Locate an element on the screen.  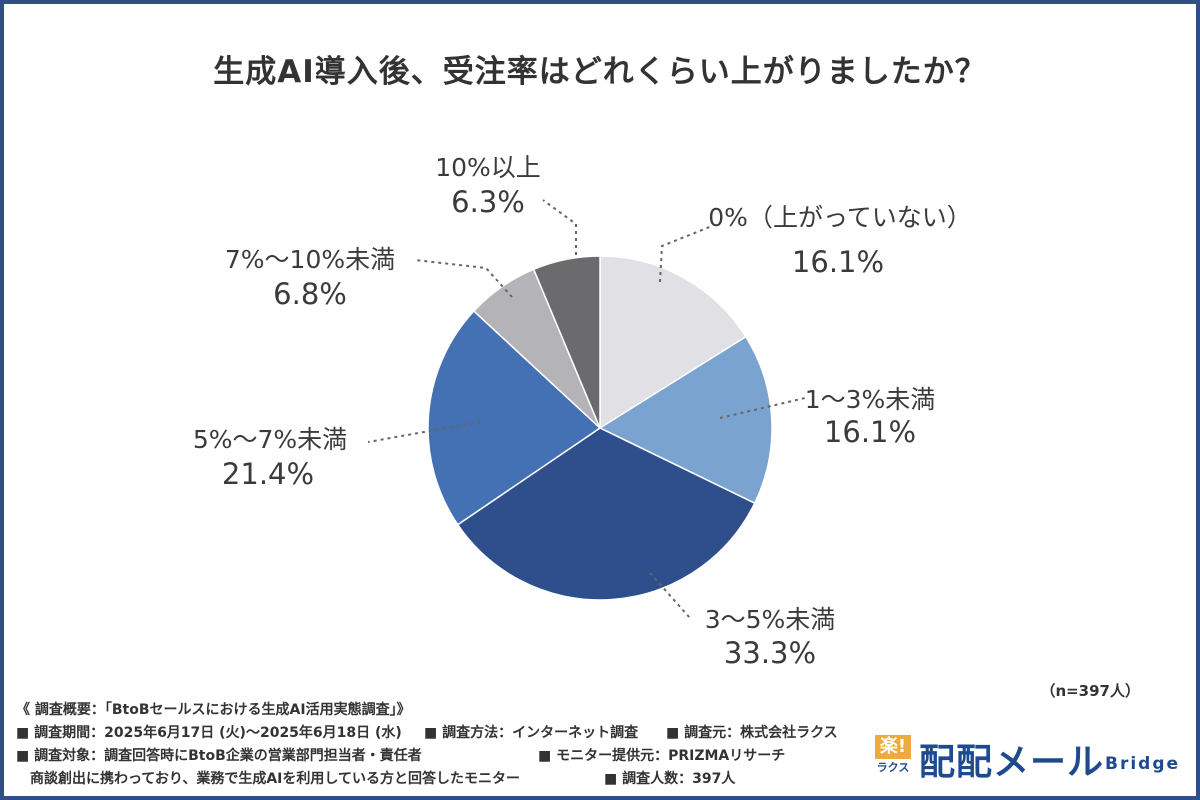
slice-label-0: 0%（上がっていない） is located at coordinates (839, 217).